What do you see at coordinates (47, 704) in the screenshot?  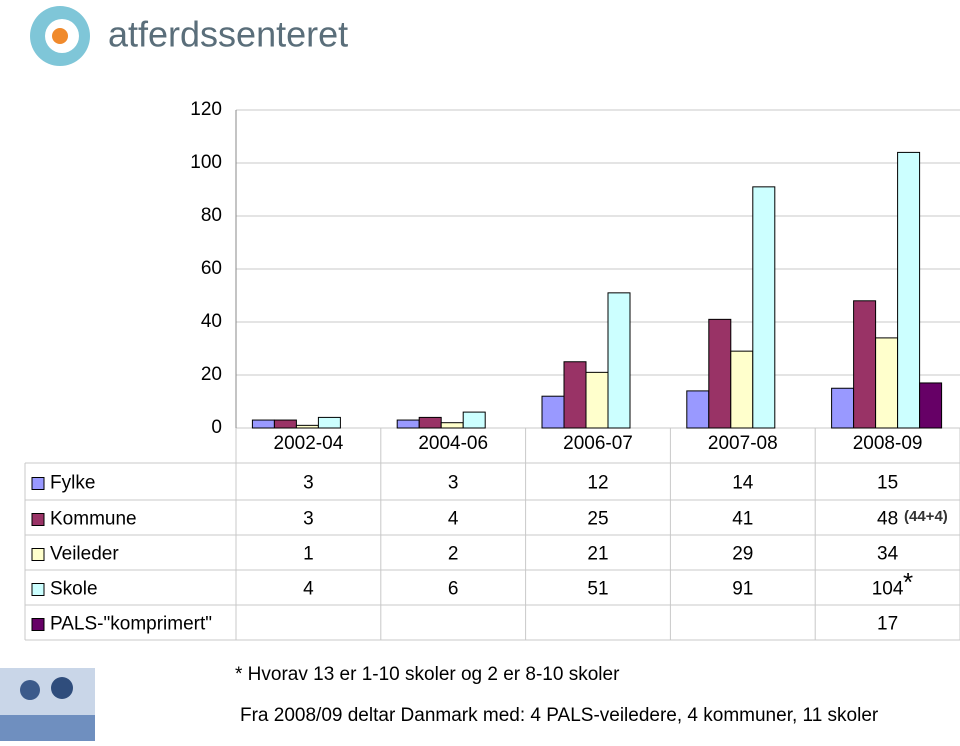 I see `photo` at bounding box center [47, 704].